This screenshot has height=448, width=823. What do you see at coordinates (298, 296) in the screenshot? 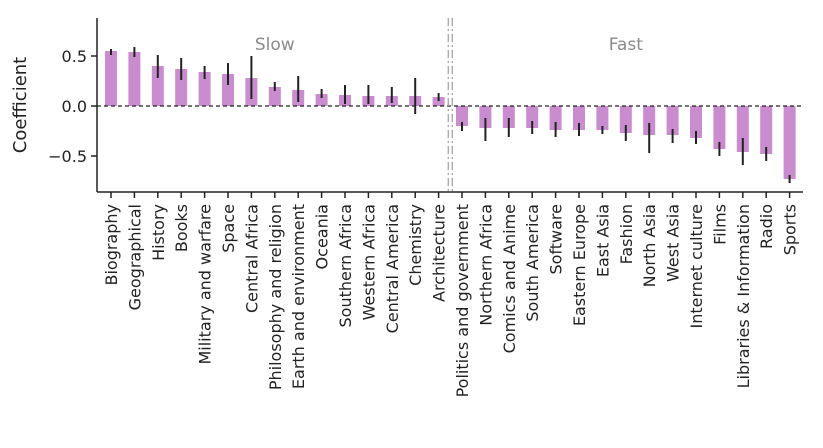
I see `category-label: Earth and environment` at bounding box center [298, 296].